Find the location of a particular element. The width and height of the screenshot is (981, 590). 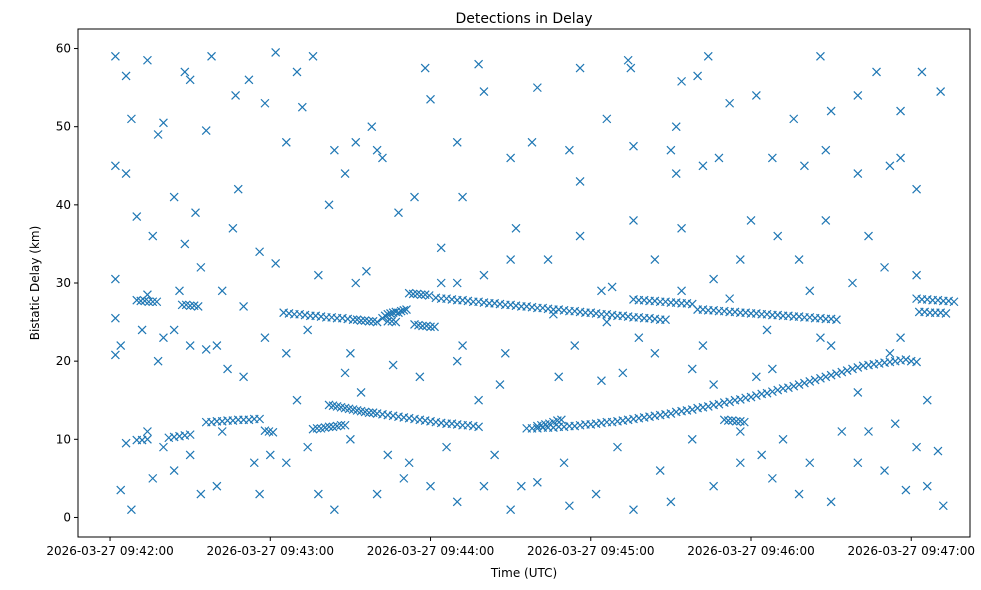

x-tick-label-2: 2026-03-27 09:44:00 is located at coordinates (430, 551).